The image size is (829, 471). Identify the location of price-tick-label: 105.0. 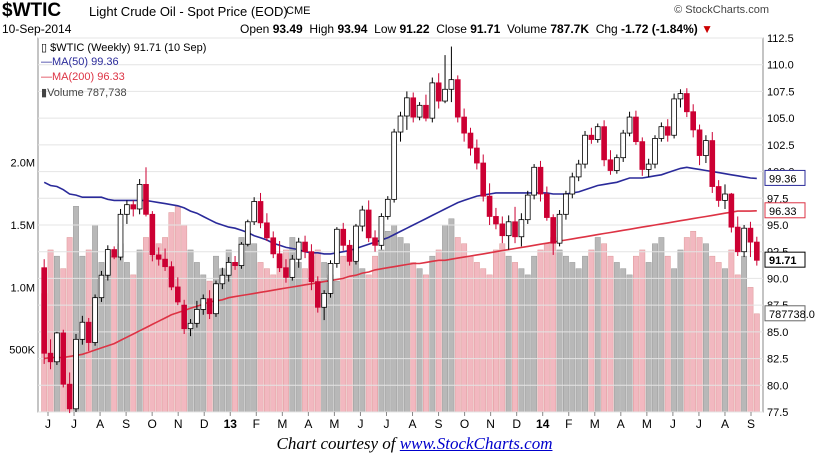
(781, 119).